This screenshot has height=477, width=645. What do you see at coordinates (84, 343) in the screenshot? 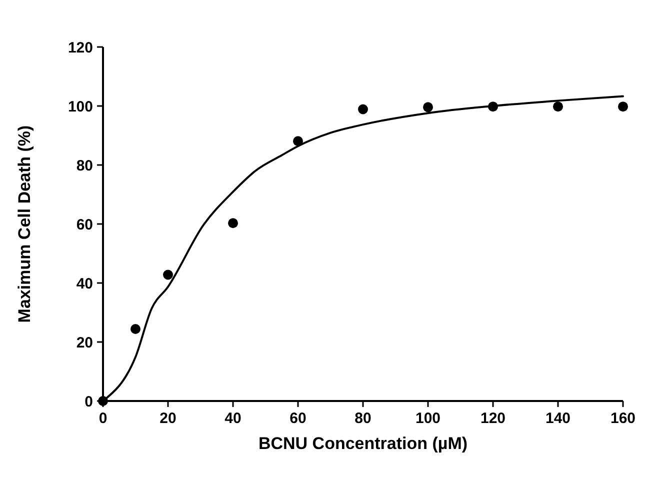
I see `y-tick-label: 20` at bounding box center [84, 343].